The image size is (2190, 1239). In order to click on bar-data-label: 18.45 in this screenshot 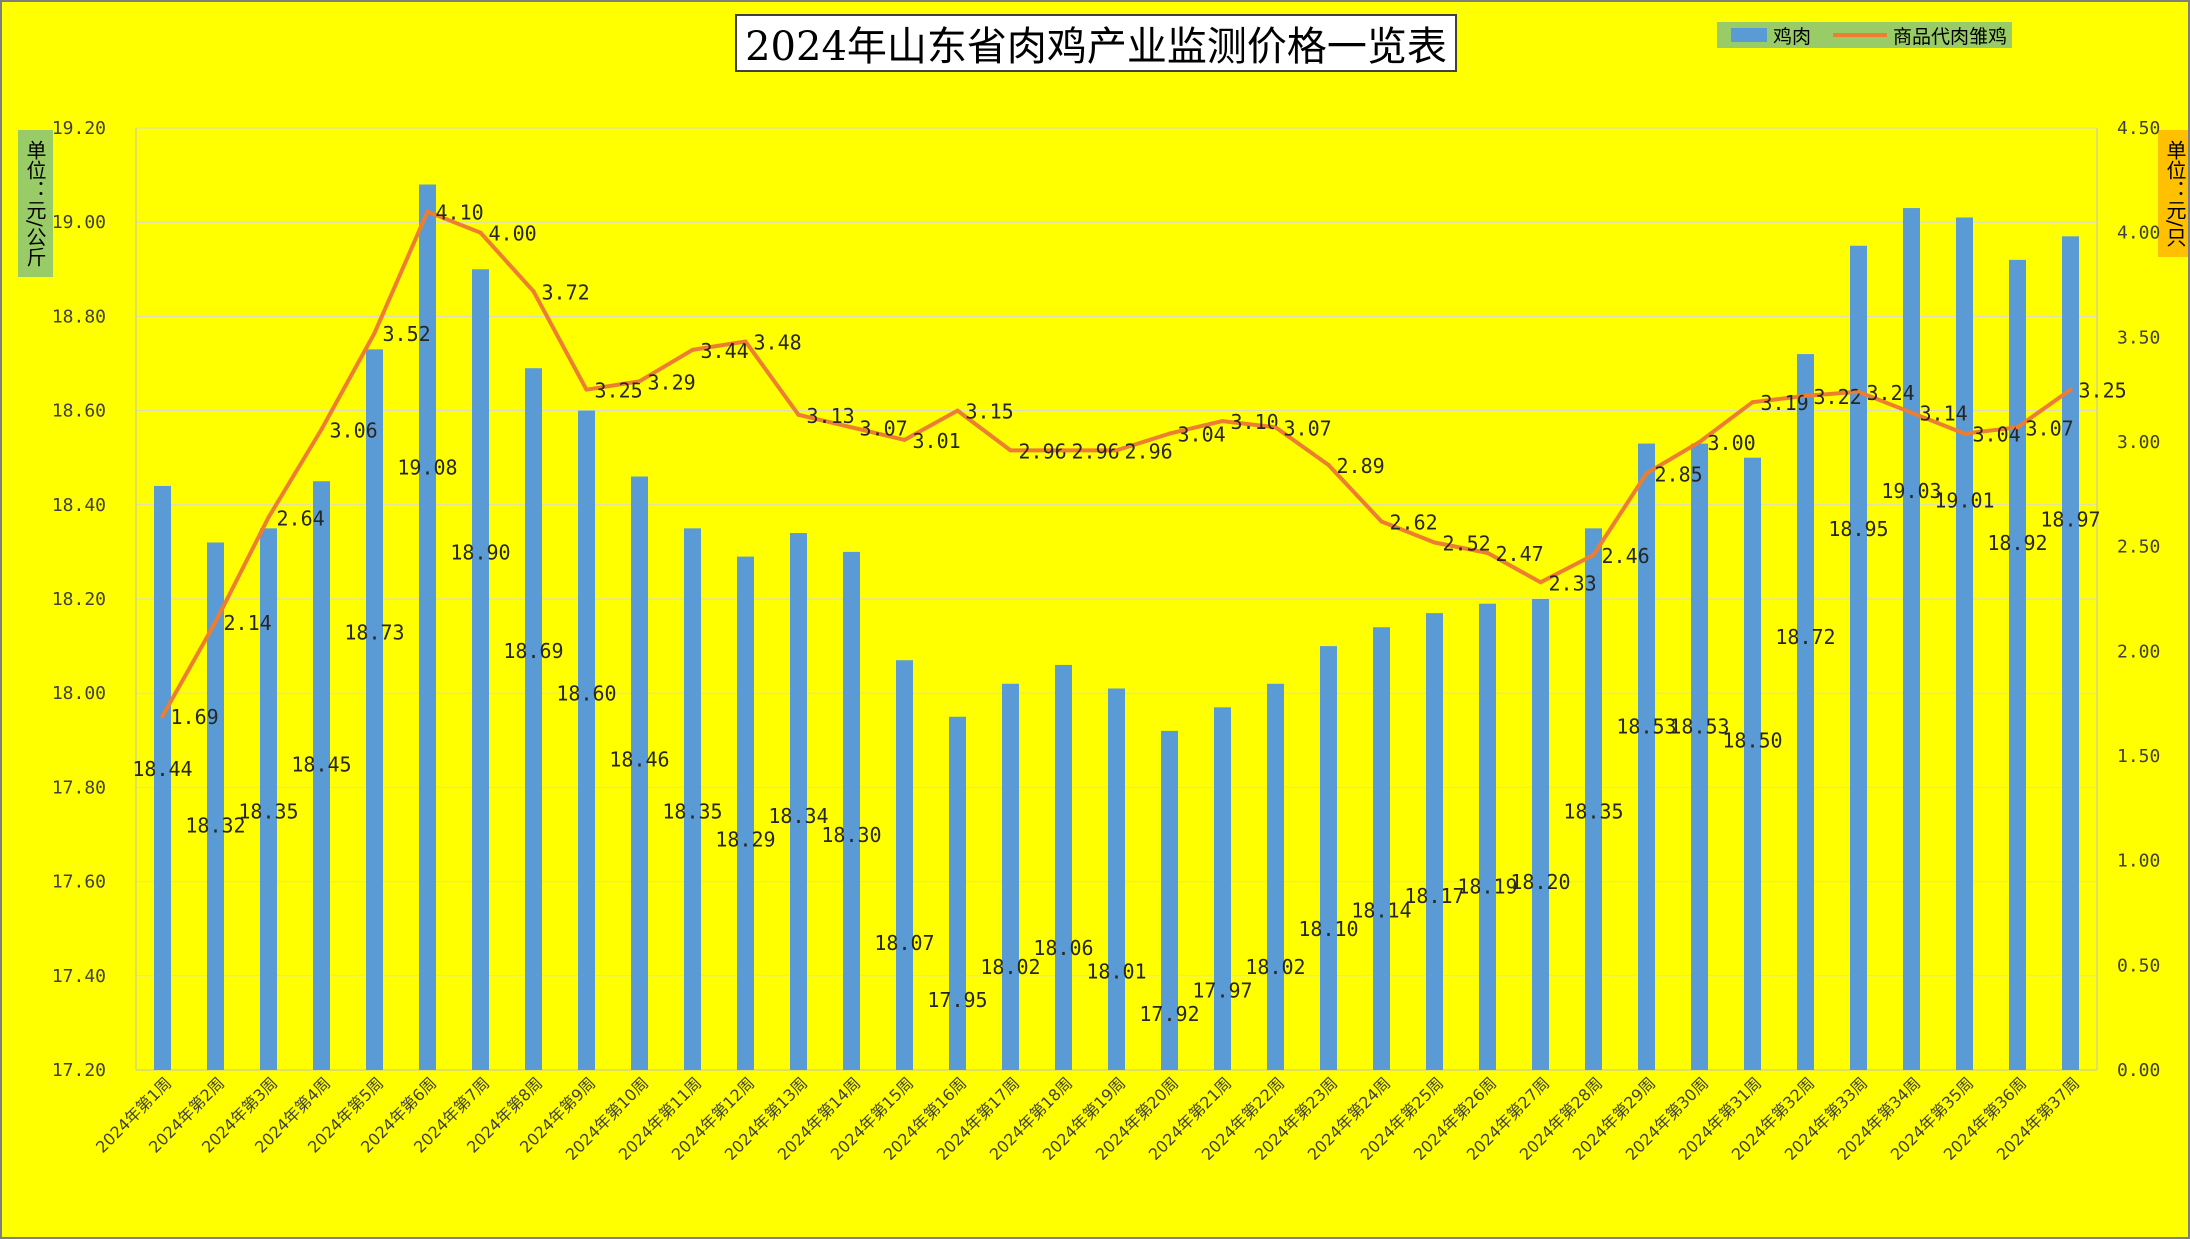, I will do `click(321, 764)`.